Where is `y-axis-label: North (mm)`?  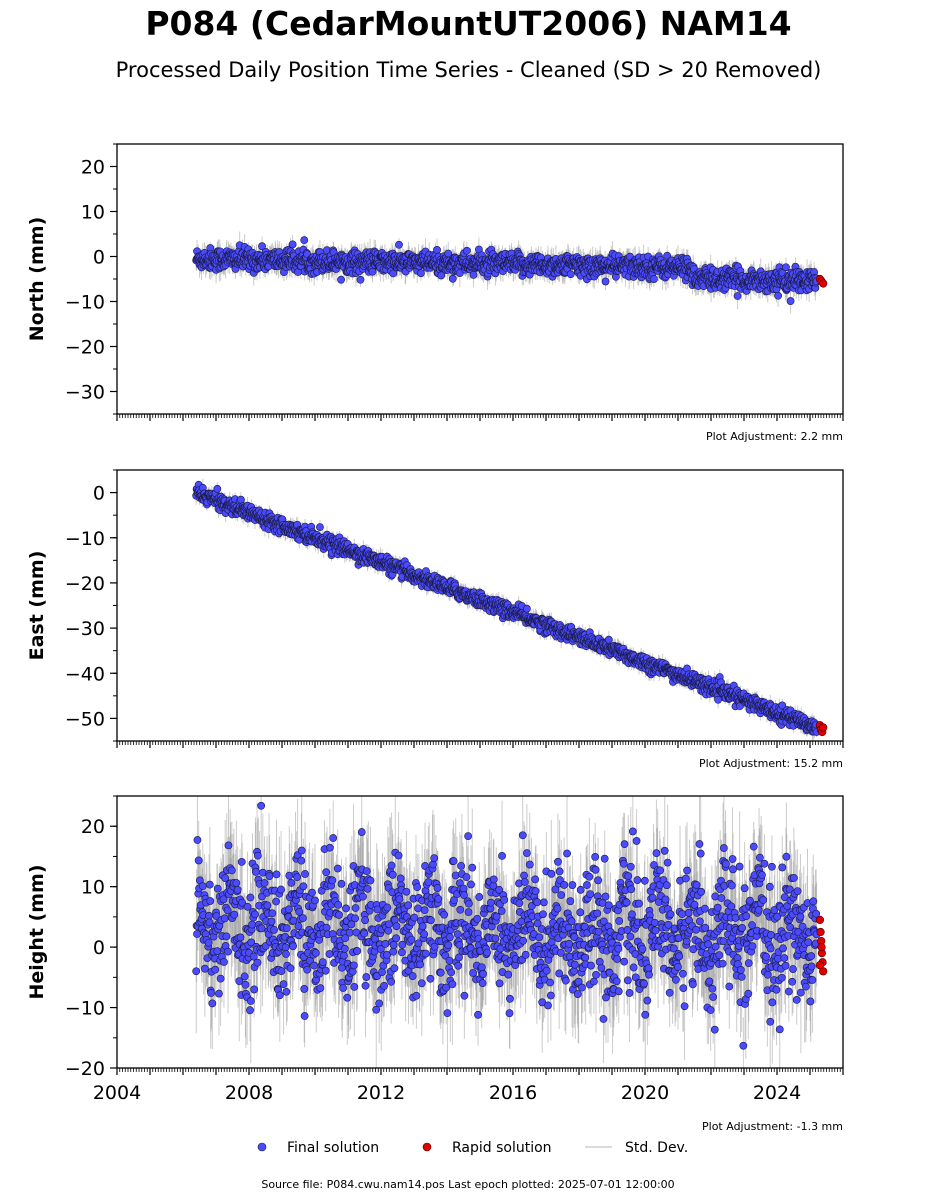
y-axis-label: North (mm) is located at coordinates (37, 279).